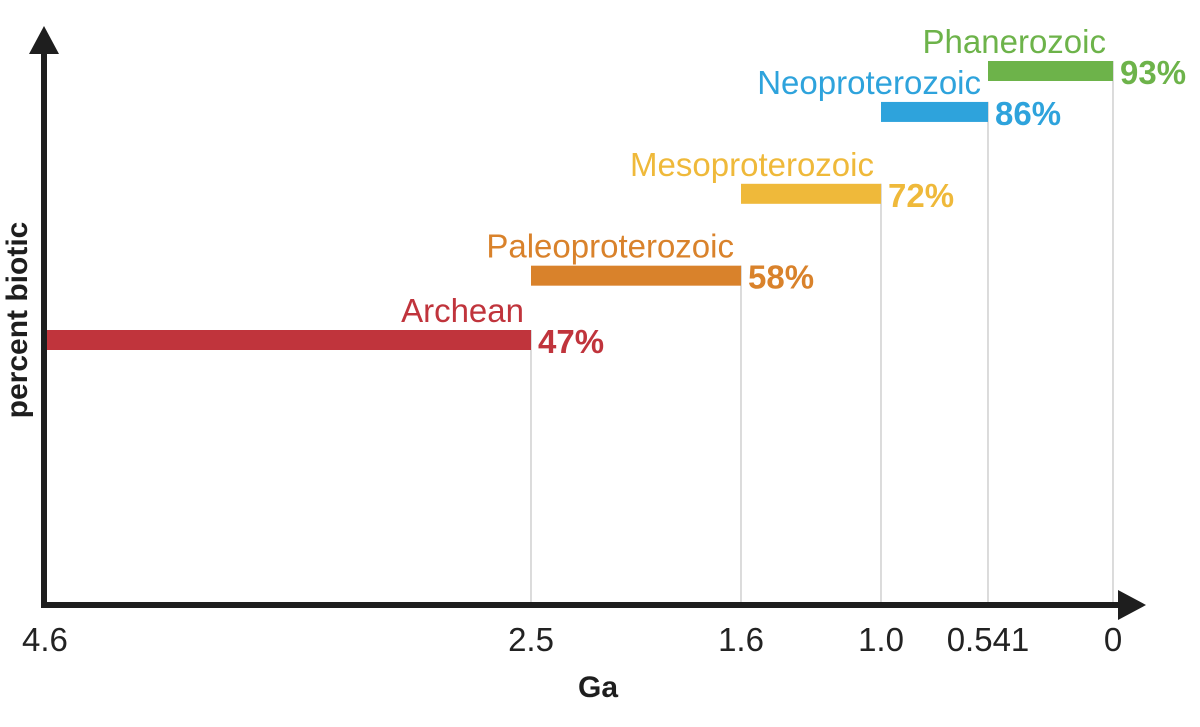 The width and height of the screenshot is (1200, 727). I want to click on era-label-neoproterozoic: Neoproterozoic, so click(869, 82).